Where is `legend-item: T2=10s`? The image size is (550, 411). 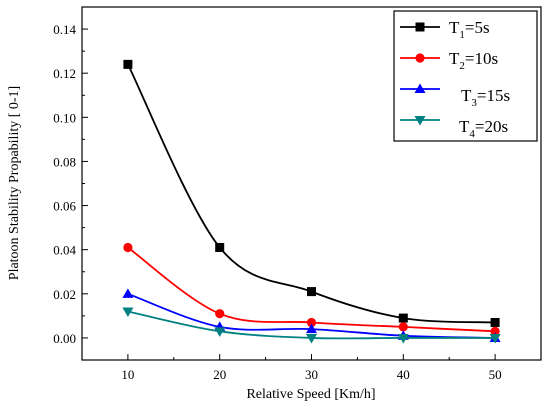
legend-item: T2=10s is located at coordinates (449, 60).